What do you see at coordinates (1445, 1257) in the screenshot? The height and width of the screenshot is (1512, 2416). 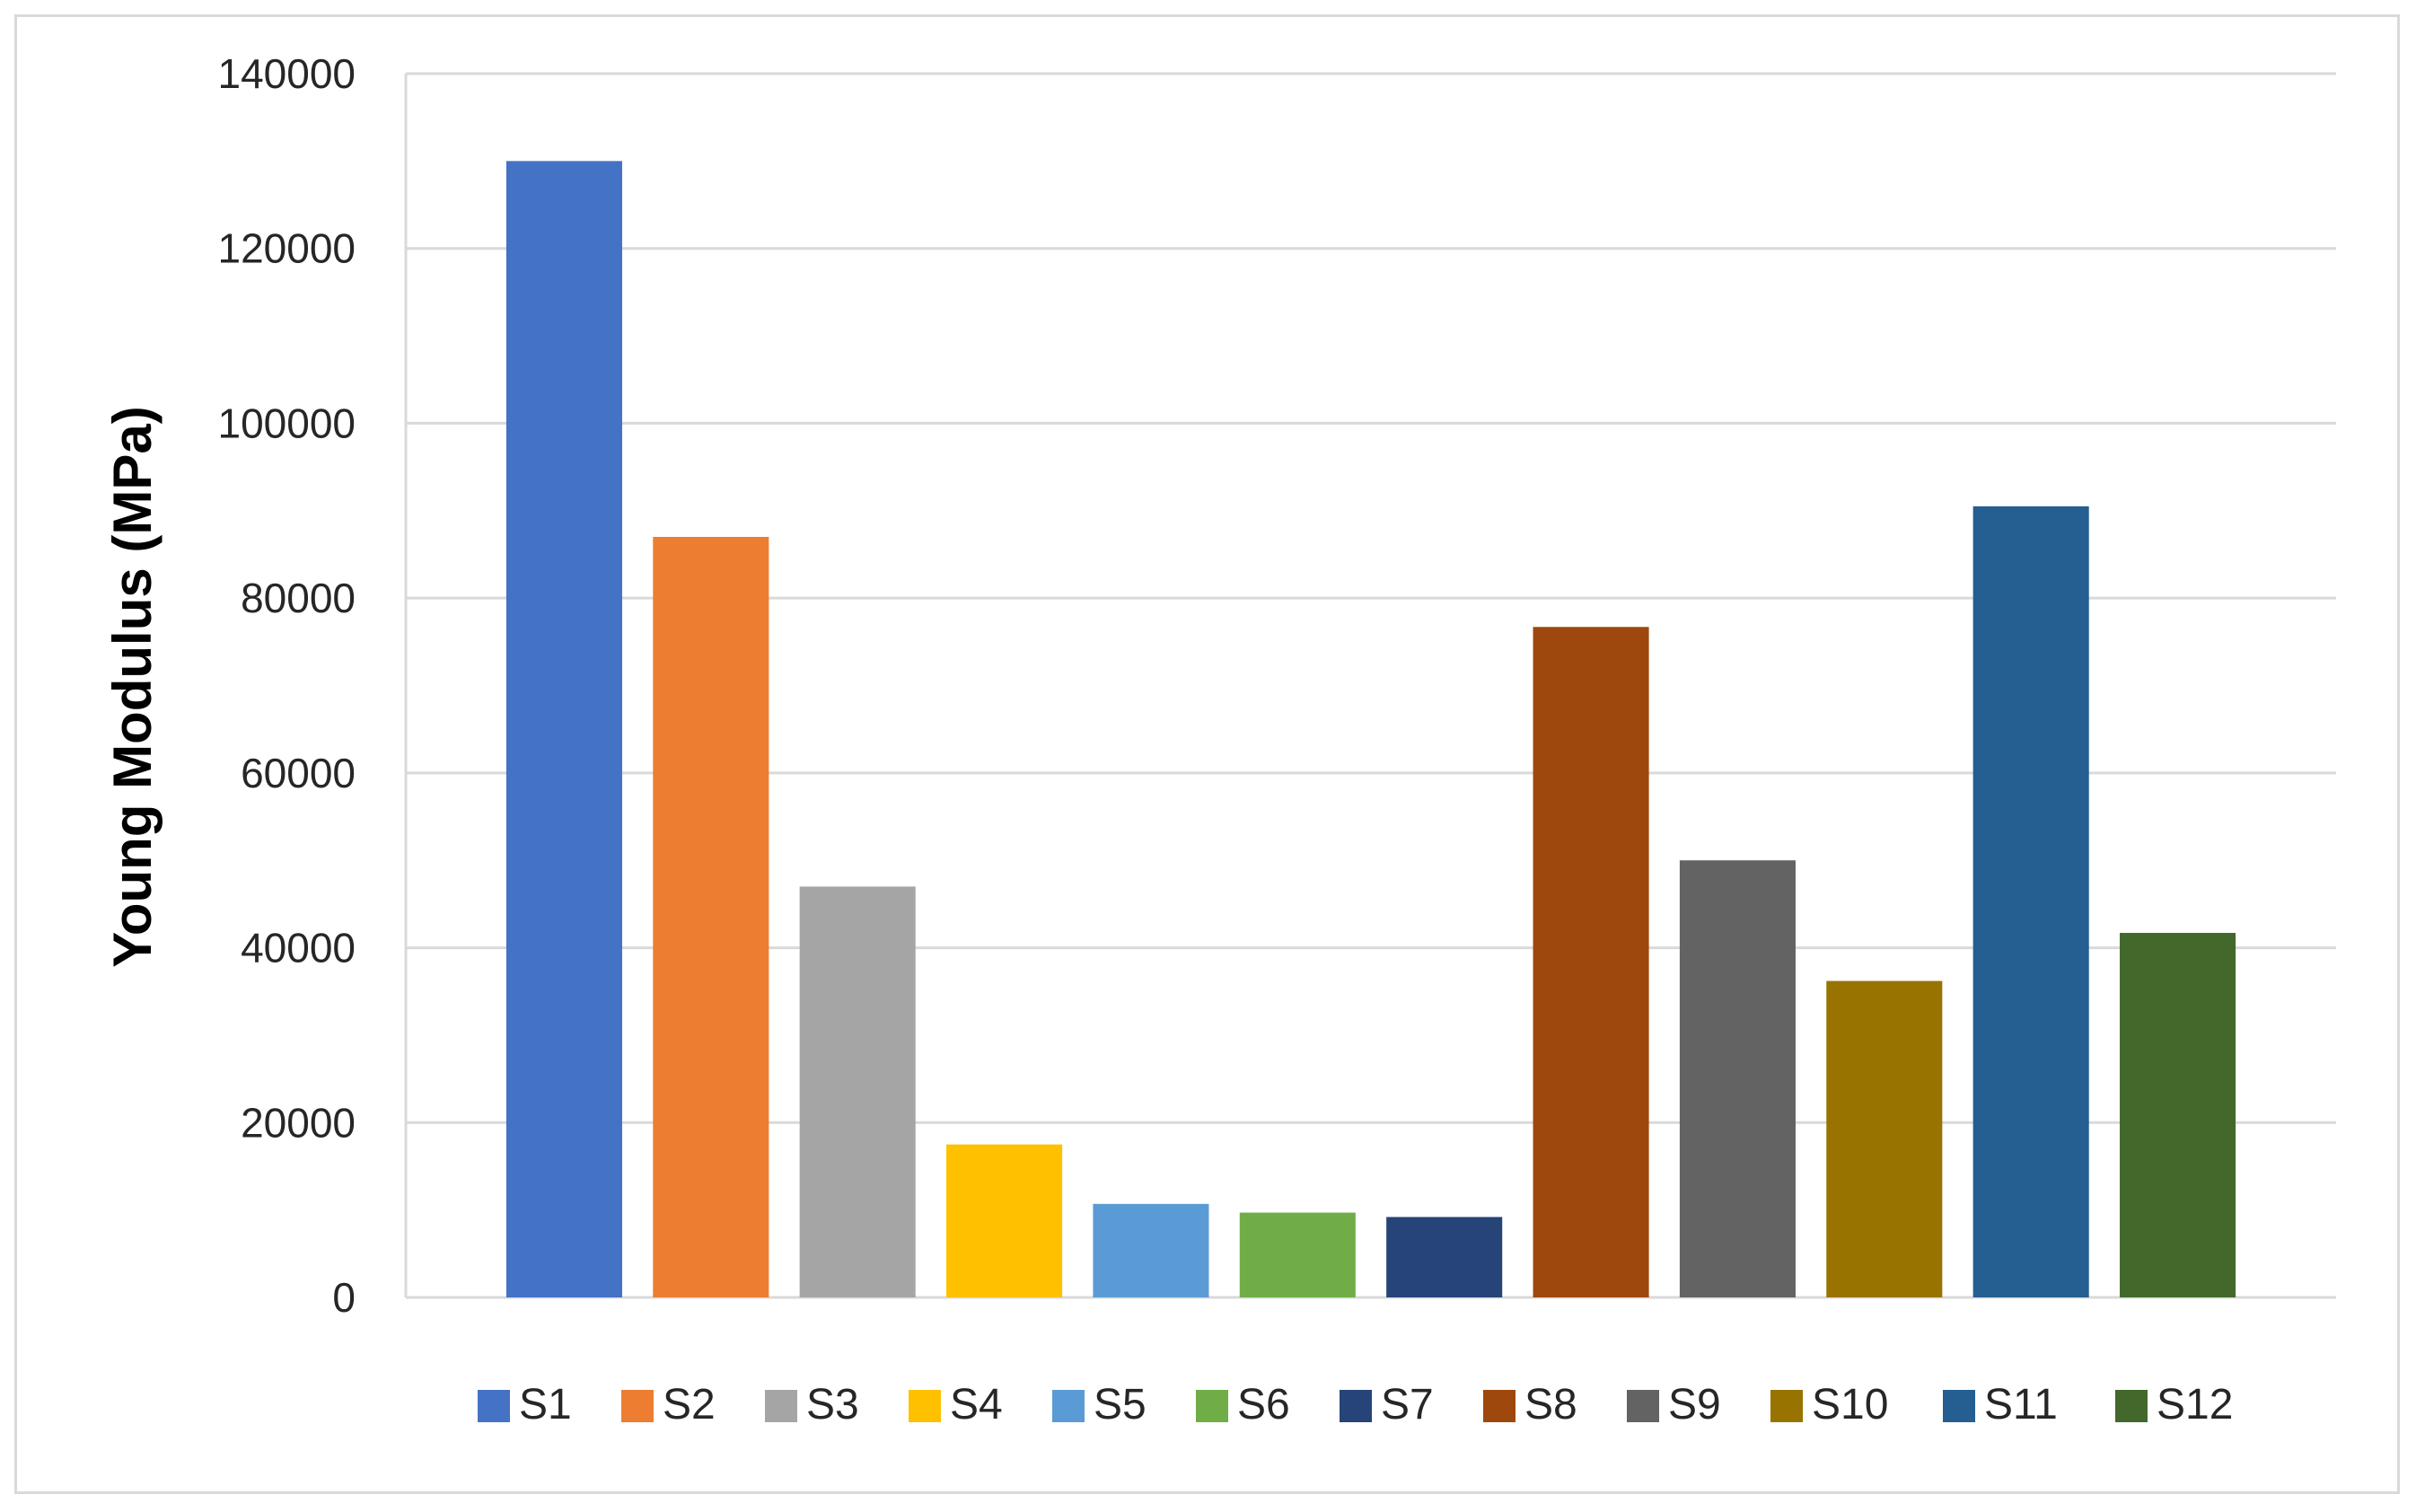 I see `bar-s7` at bounding box center [1445, 1257].